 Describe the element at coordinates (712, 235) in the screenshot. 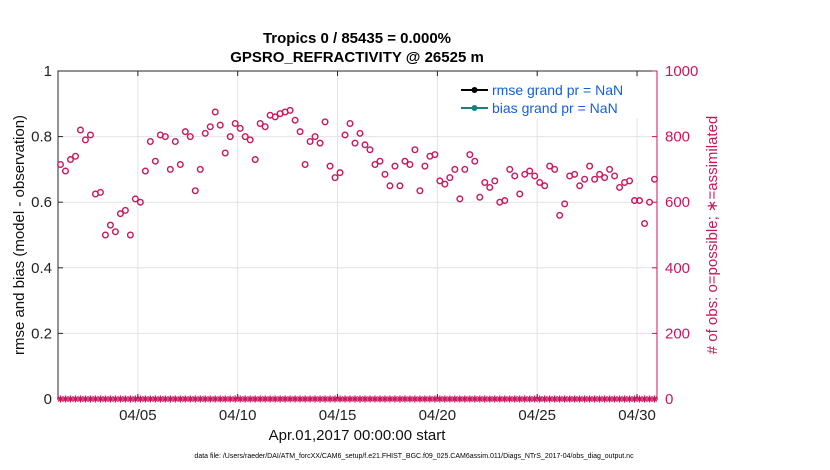

I see `y-axis-label-right: # of obs: o=possible; ∗=assimilated` at that location.